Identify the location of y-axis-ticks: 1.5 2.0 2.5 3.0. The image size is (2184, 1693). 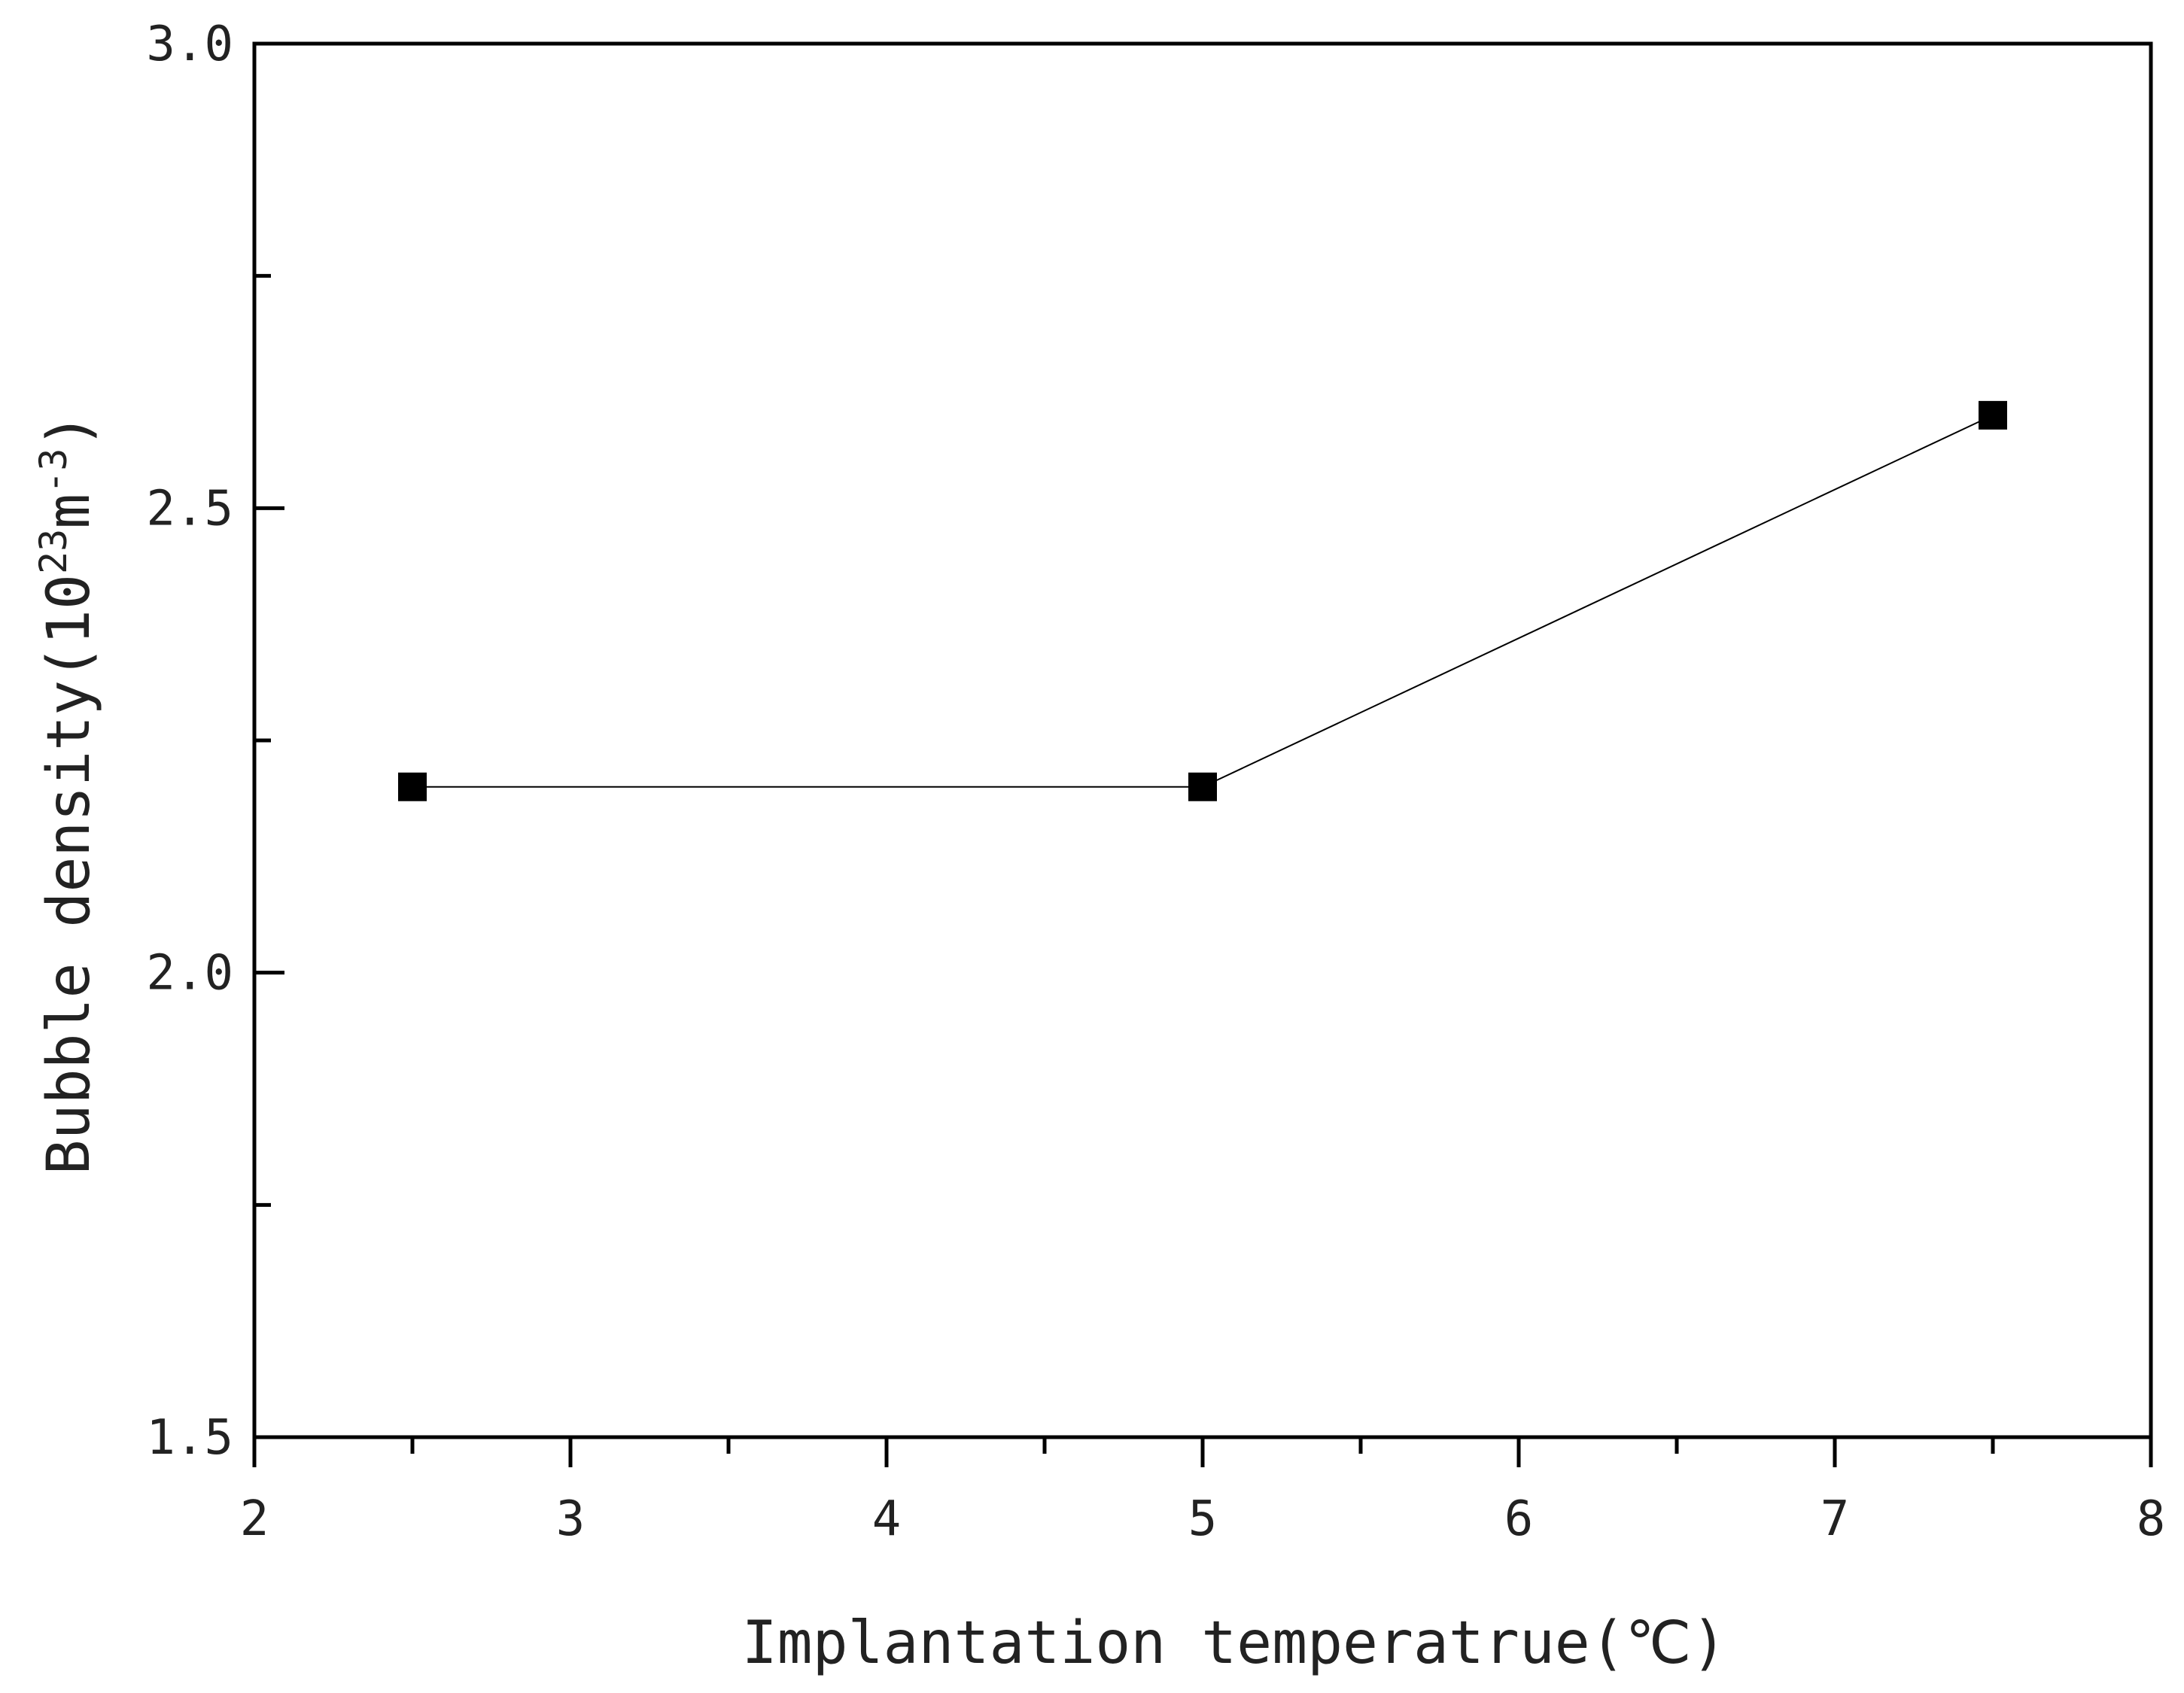
(215, 741).